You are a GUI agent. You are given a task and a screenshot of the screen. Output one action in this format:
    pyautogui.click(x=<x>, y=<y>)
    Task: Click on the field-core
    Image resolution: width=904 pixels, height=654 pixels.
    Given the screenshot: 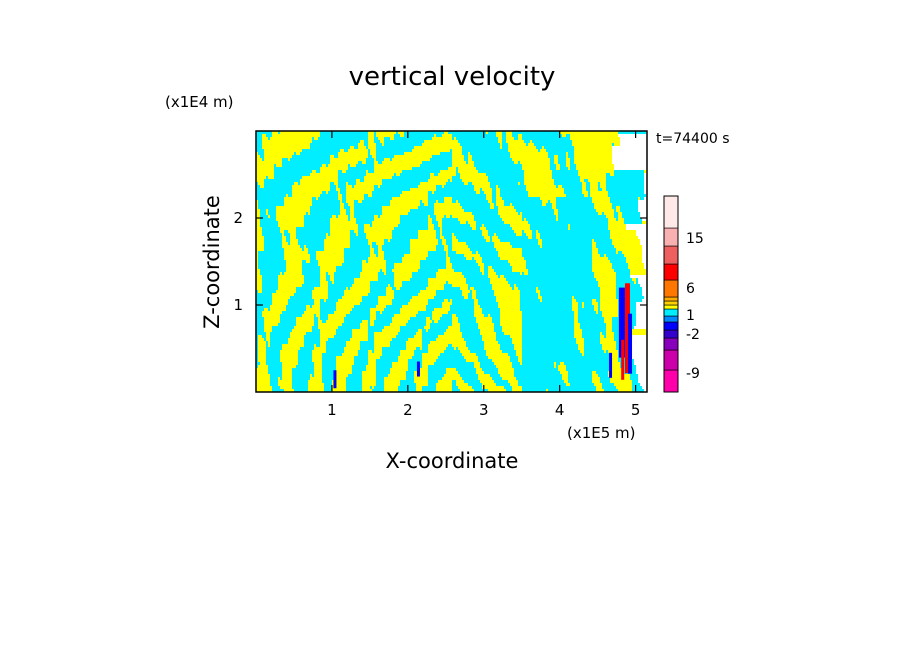 What is the action you would take?
    pyautogui.click(x=611, y=365)
    